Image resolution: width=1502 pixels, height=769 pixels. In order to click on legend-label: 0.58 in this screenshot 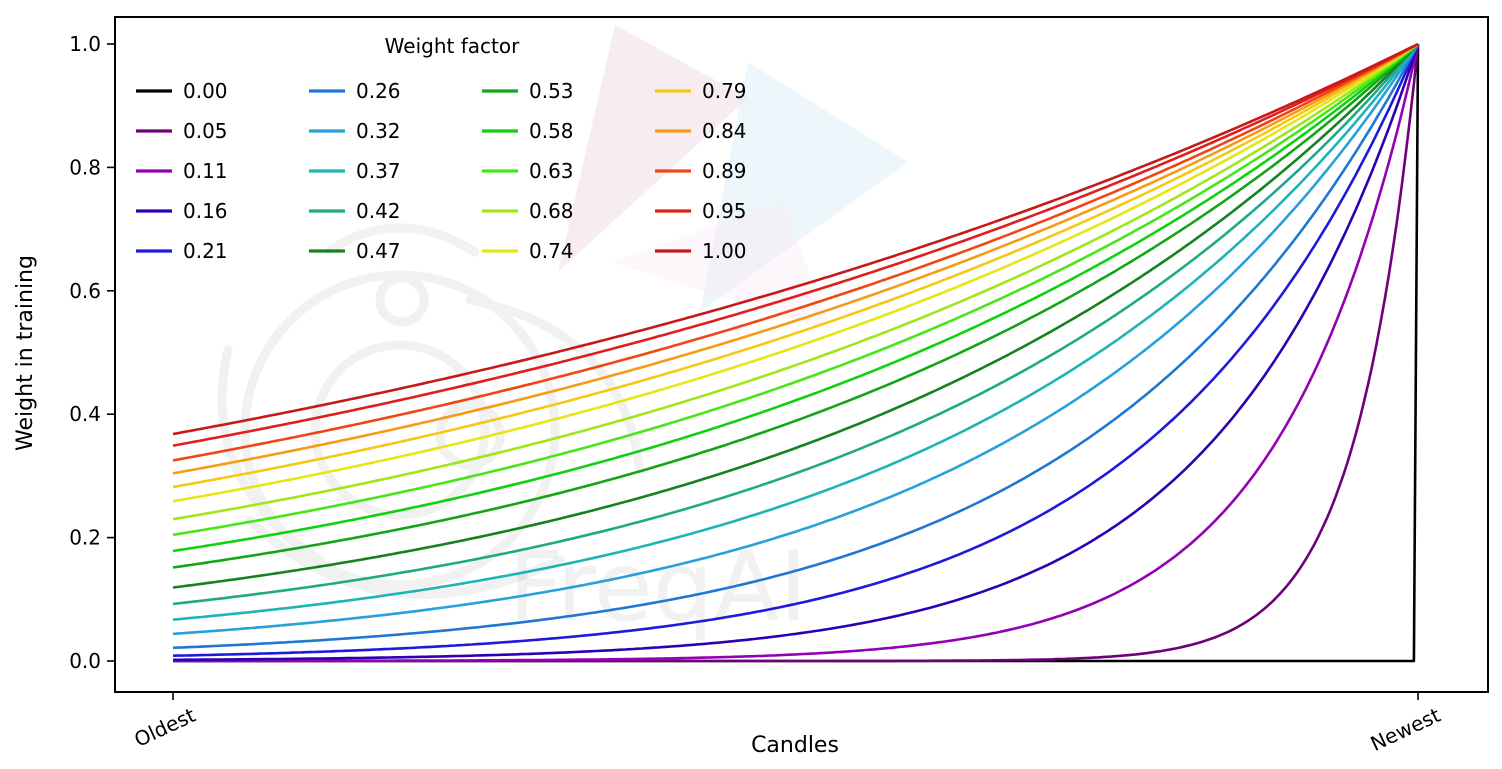, I will do `click(551, 131)`.